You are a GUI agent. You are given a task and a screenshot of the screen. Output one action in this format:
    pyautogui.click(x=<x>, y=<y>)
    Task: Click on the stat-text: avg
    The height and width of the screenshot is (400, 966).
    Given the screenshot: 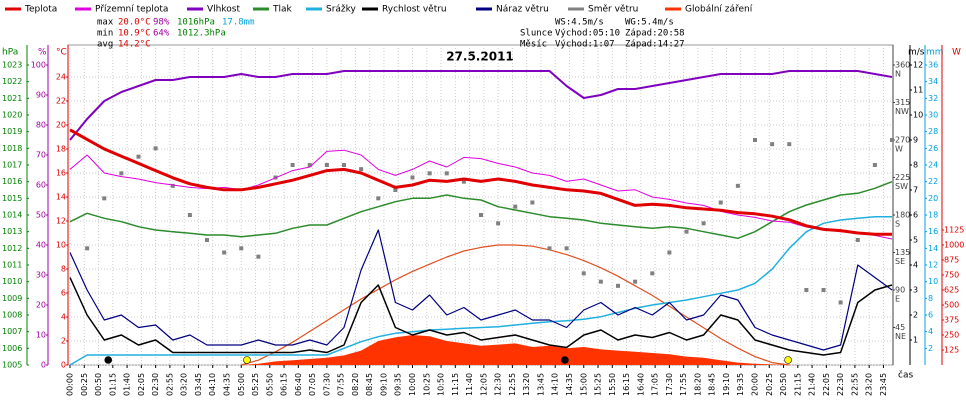 What is the action you would take?
    pyautogui.click(x=105, y=45)
    